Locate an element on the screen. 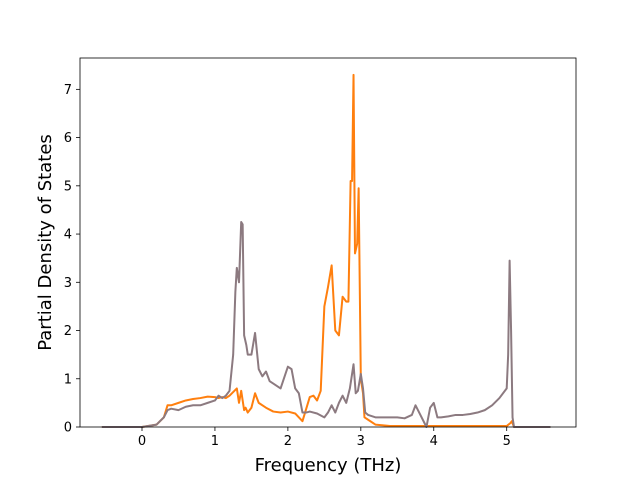 The width and height of the screenshot is (640, 480). x-tick-label: 3 is located at coordinates (361, 441).